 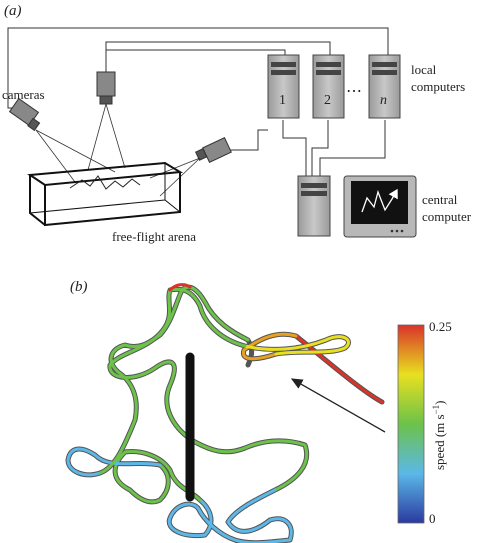 What do you see at coordinates (384, 86) in the screenshot?
I see `local-computer-n: n` at bounding box center [384, 86].